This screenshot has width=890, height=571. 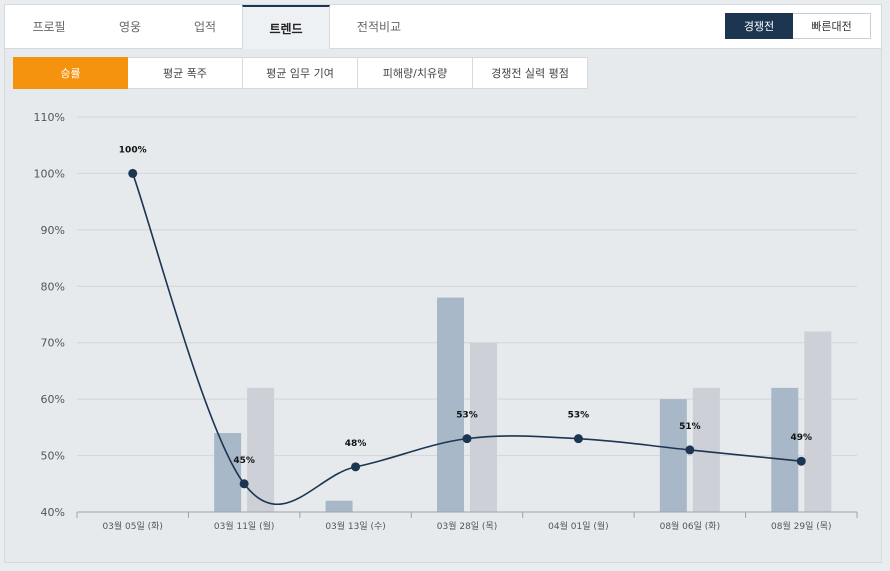 What do you see at coordinates (133, 150) in the screenshot?
I see `data-label: 100%` at bounding box center [133, 150].